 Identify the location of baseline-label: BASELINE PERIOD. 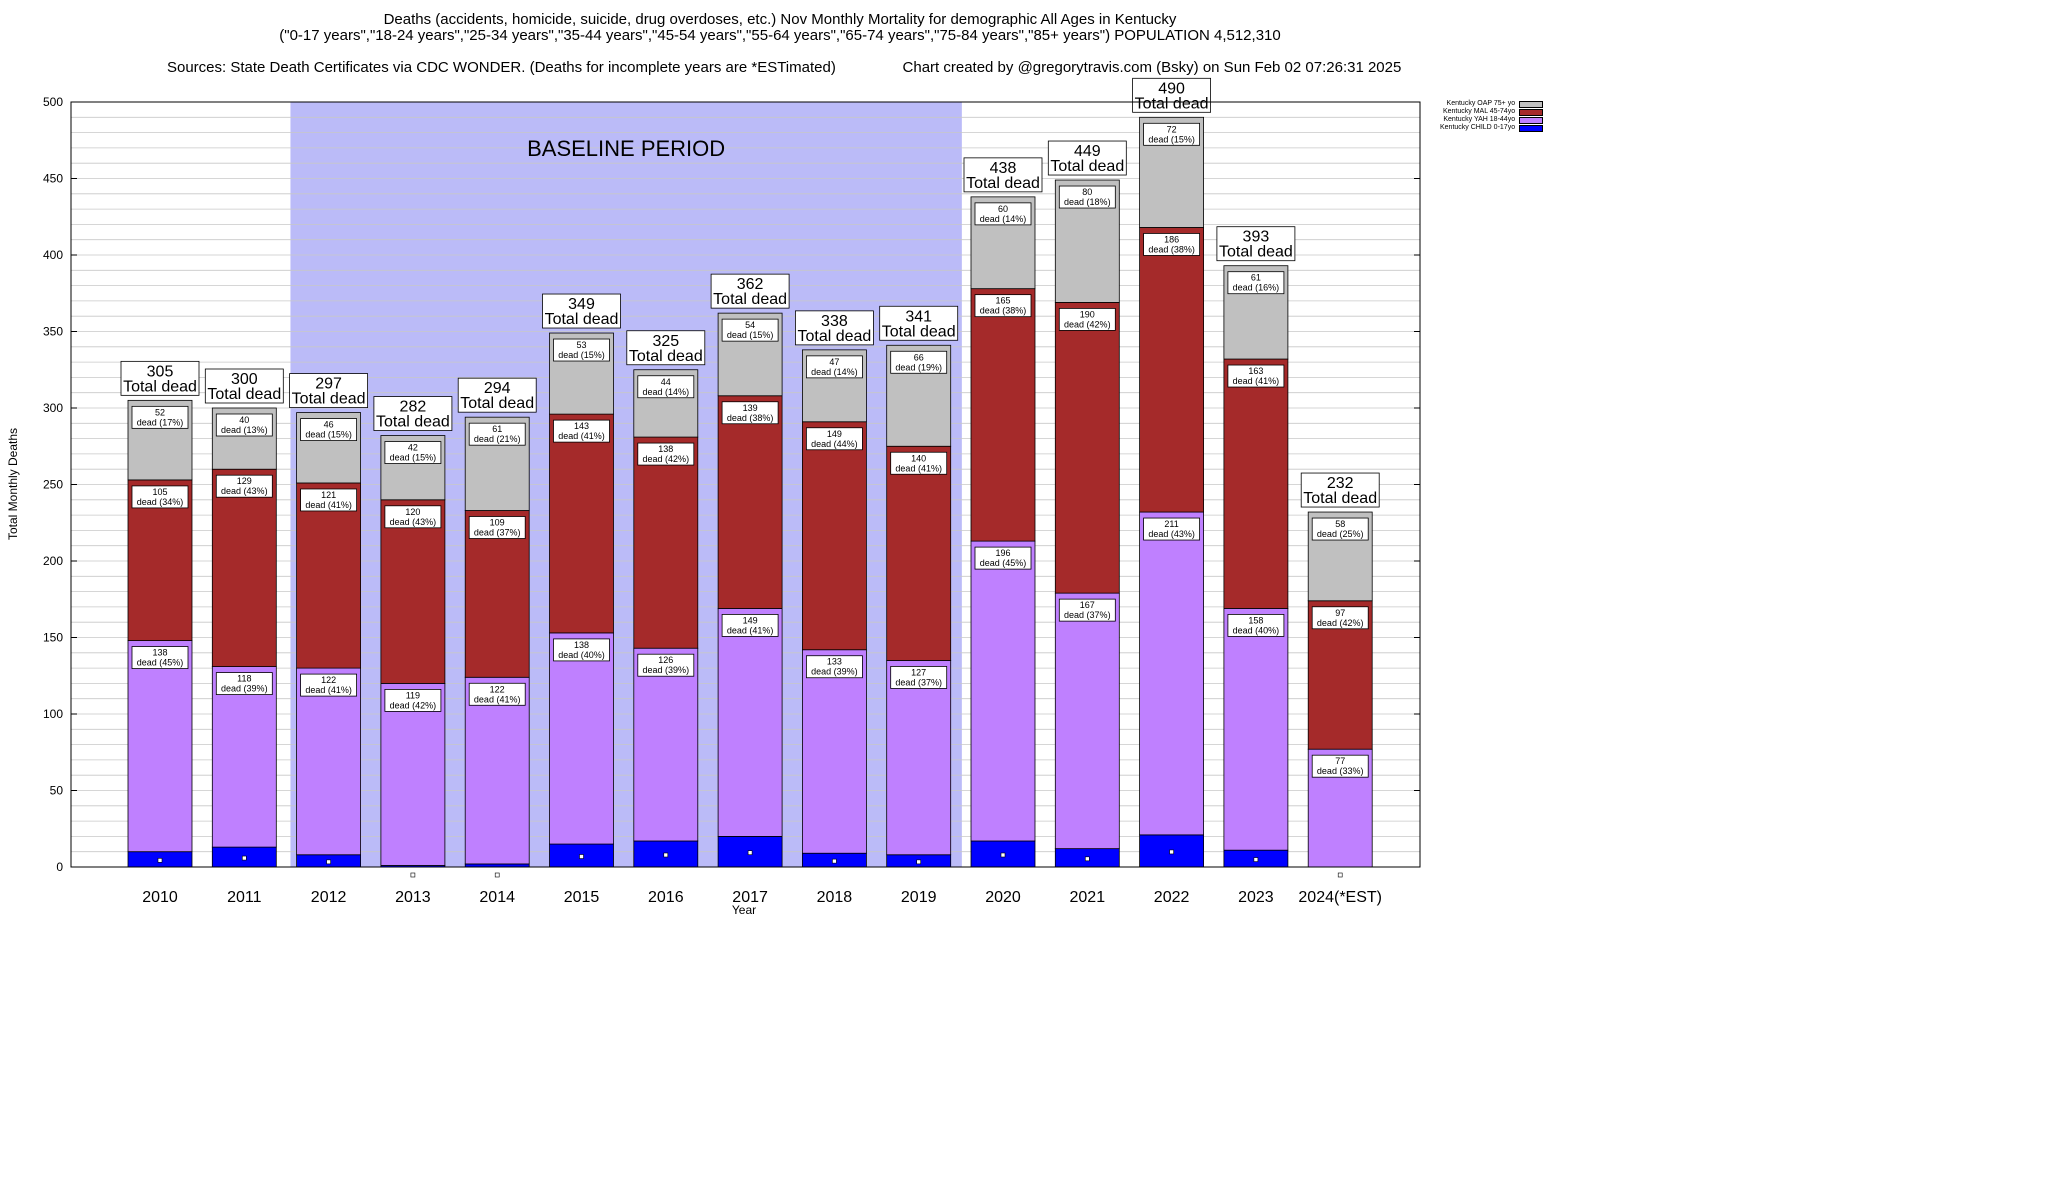
(626, 148).